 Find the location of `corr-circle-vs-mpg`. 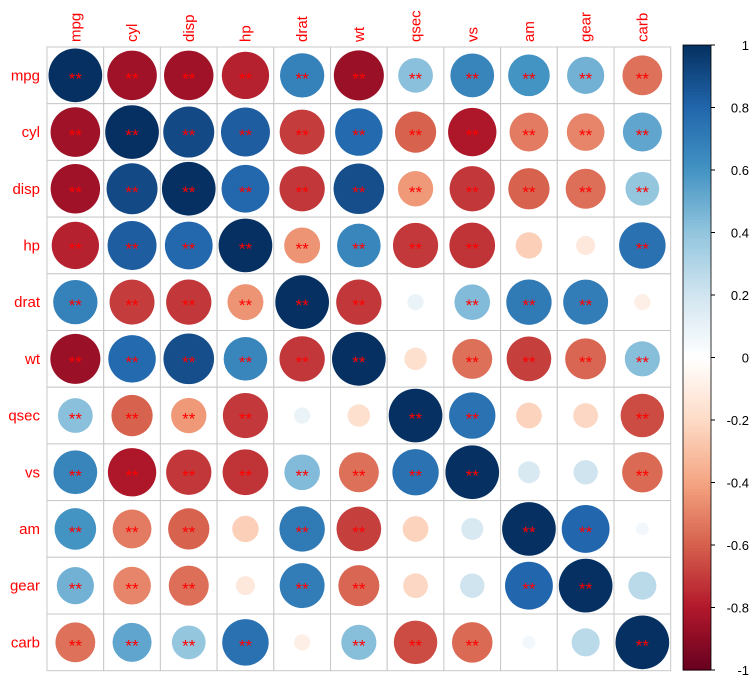

corr-circle-vs-mpg is located at coordinates (75, 472).